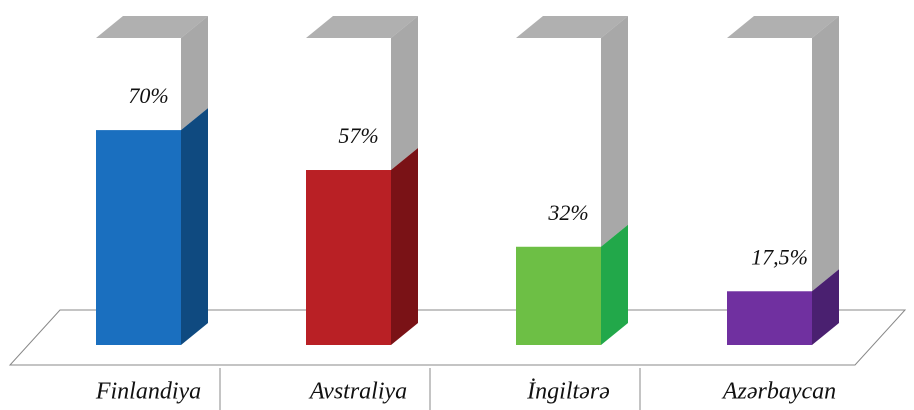 Image resolution: width=914 pixels, height=410 pixels. I want to click on x-tick-label: İngiltərə, so click(568, 392).